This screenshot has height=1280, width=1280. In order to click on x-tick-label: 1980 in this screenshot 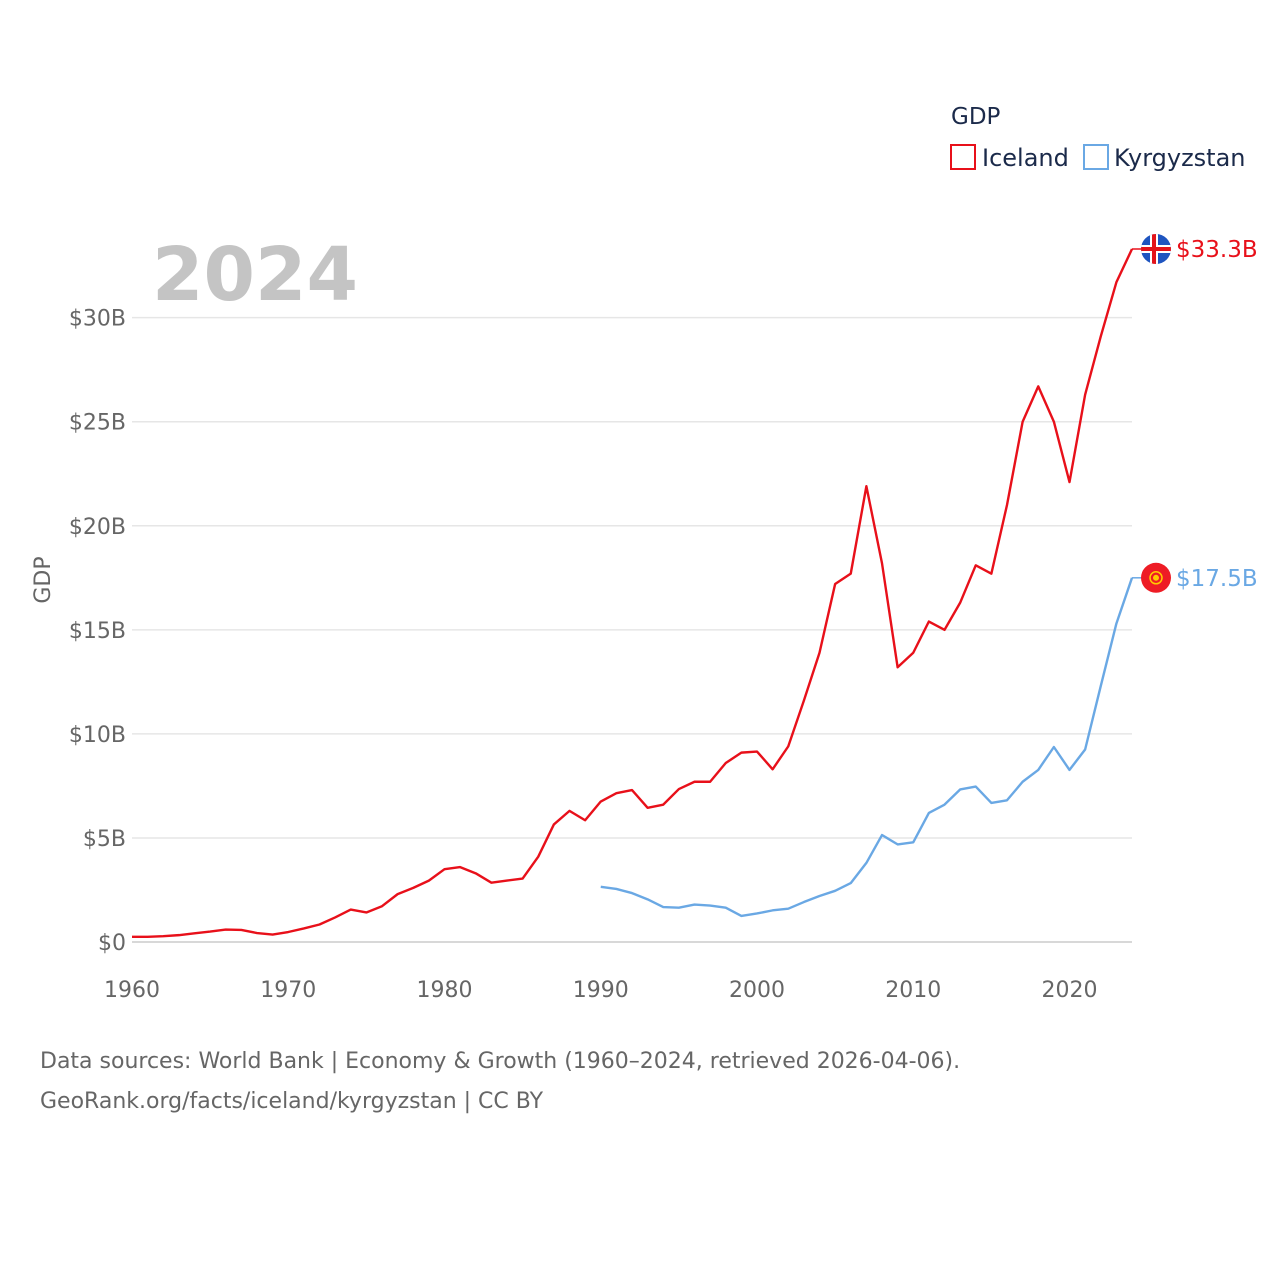, I will do `click(445, 990)`.